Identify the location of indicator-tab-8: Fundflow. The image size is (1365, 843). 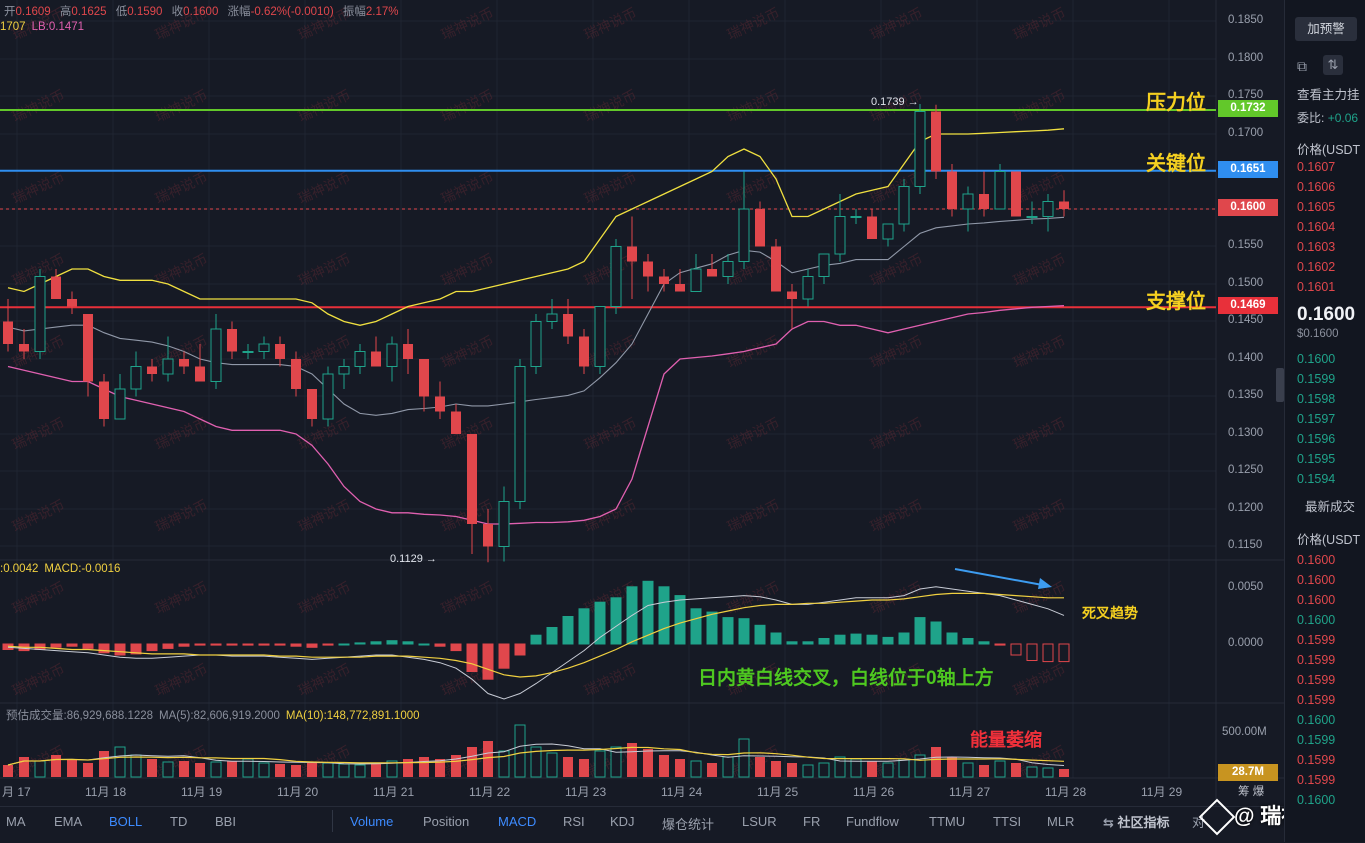
(872, 821).